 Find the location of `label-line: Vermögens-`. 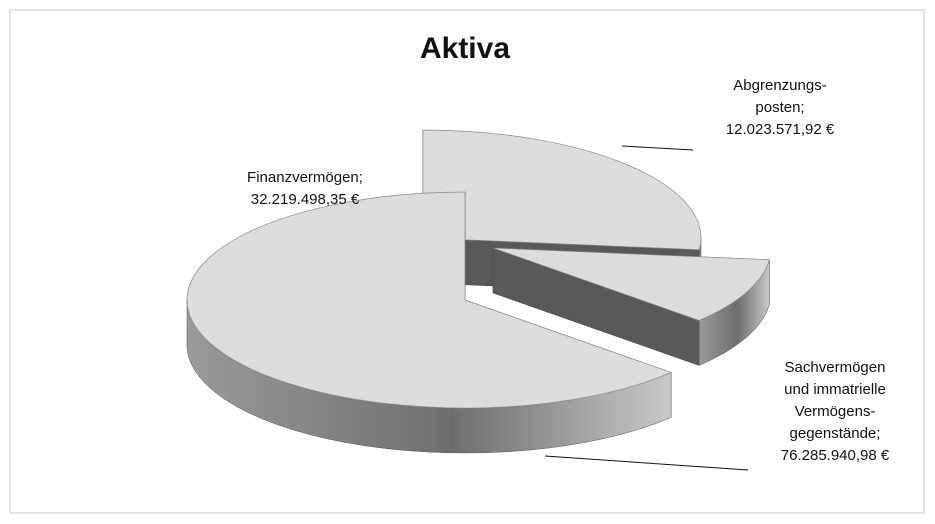

label-line: Vermögens- is located at coordinates (835, 411).